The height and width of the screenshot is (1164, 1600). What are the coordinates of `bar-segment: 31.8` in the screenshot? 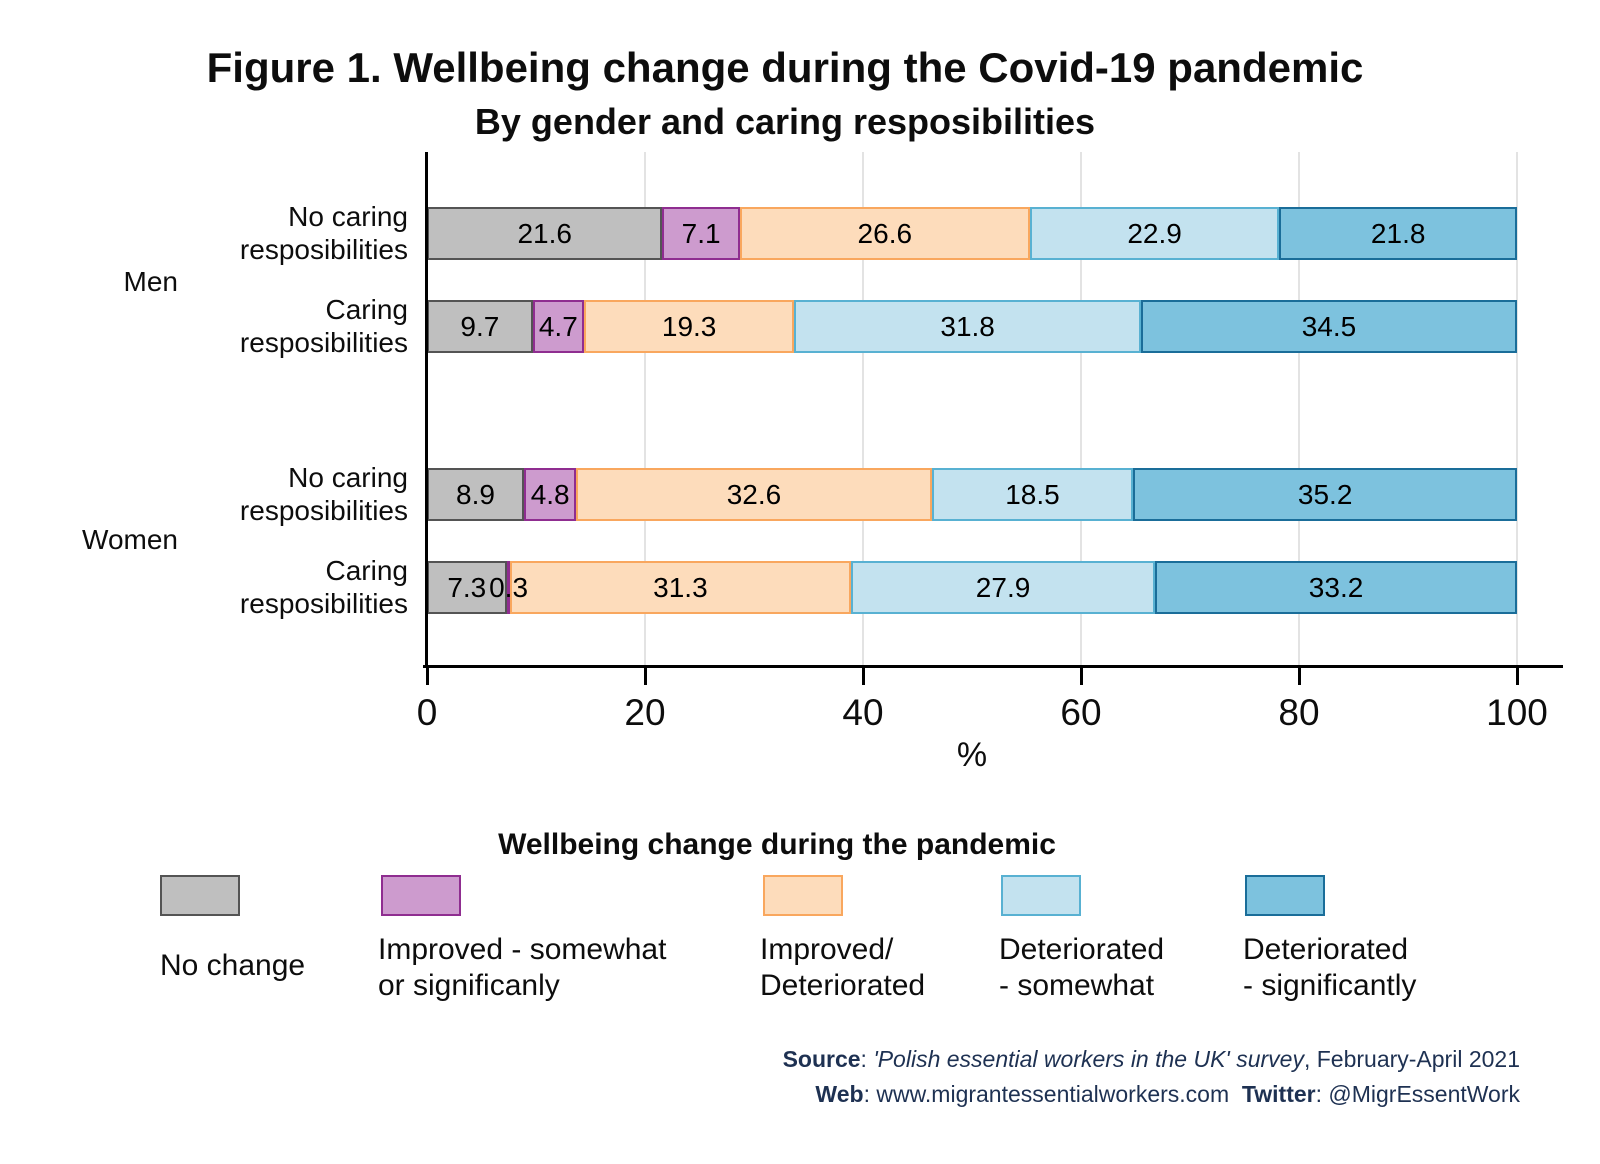 It's located at (967, 326).